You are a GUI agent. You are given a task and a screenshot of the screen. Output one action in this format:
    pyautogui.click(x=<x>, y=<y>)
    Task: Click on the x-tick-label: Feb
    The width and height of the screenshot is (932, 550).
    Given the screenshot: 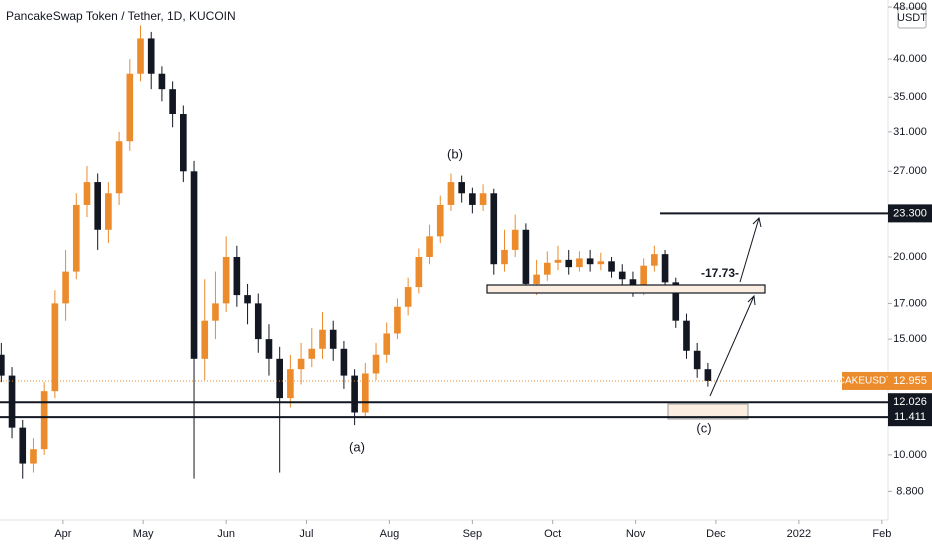 What is the action you would take?
    pyautogui.click(x=881, y=534)
    